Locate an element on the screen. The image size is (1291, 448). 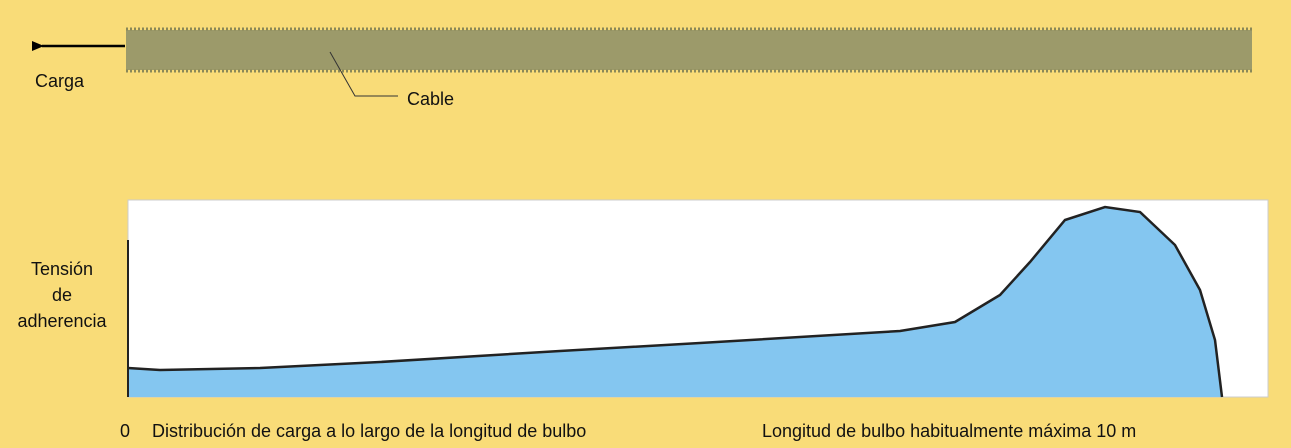
leader-line is located at coordinates (363, 74).